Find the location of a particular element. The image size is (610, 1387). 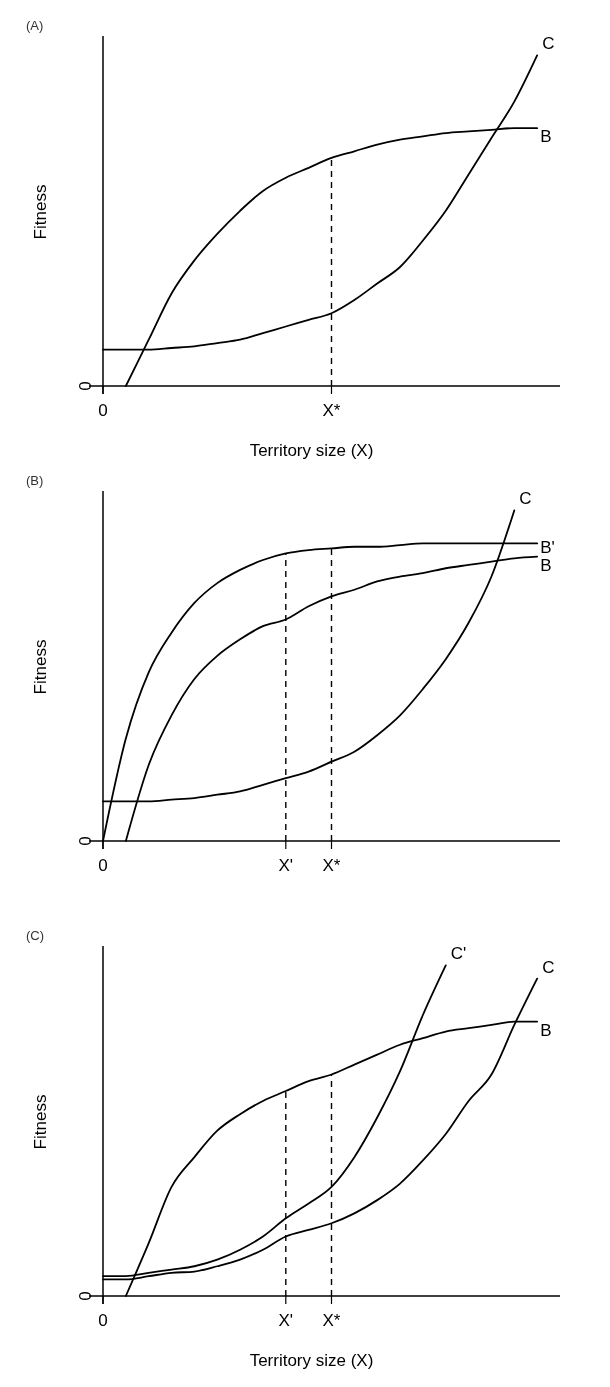

series-label: B' is located at coordinates (547, 547).